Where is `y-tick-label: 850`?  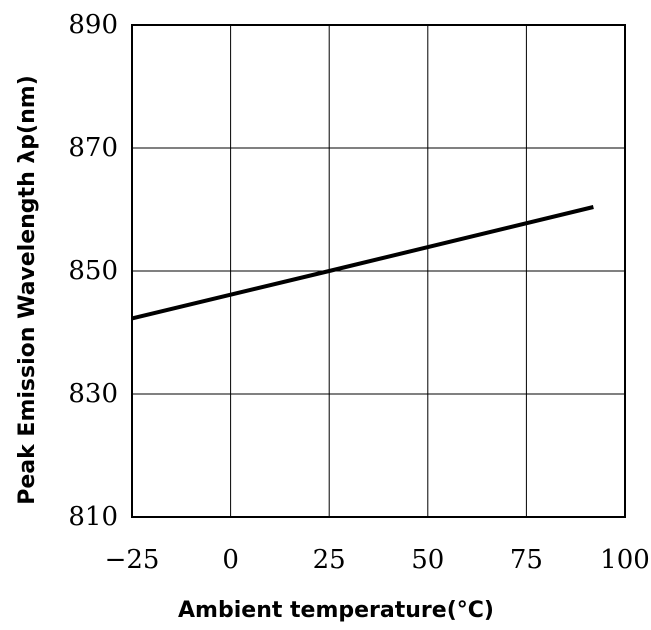 y-tick-label: 850 is located at coordinates (93, 271).